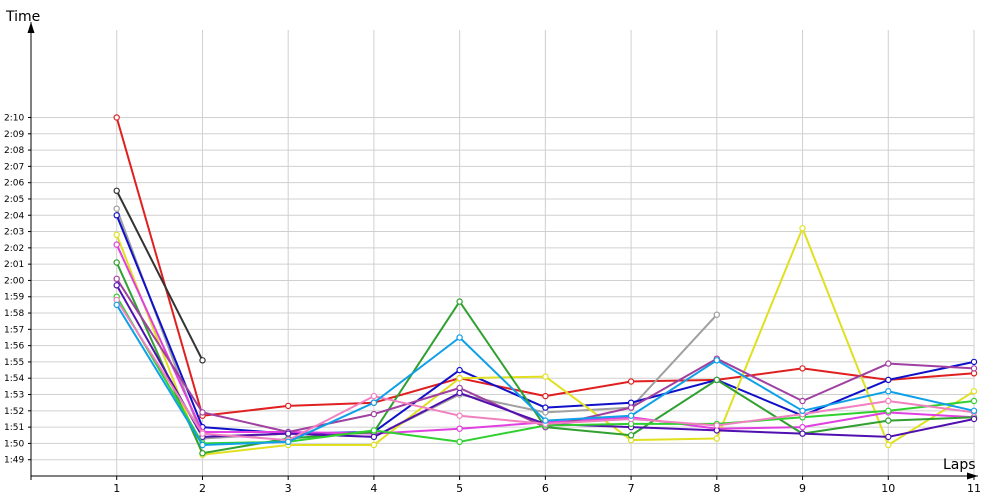 This screenshot has height=500, width=1000. Describe the element at coordinates (202, 488) in the screenshot. I see `x-tick-label: 2` at that location.